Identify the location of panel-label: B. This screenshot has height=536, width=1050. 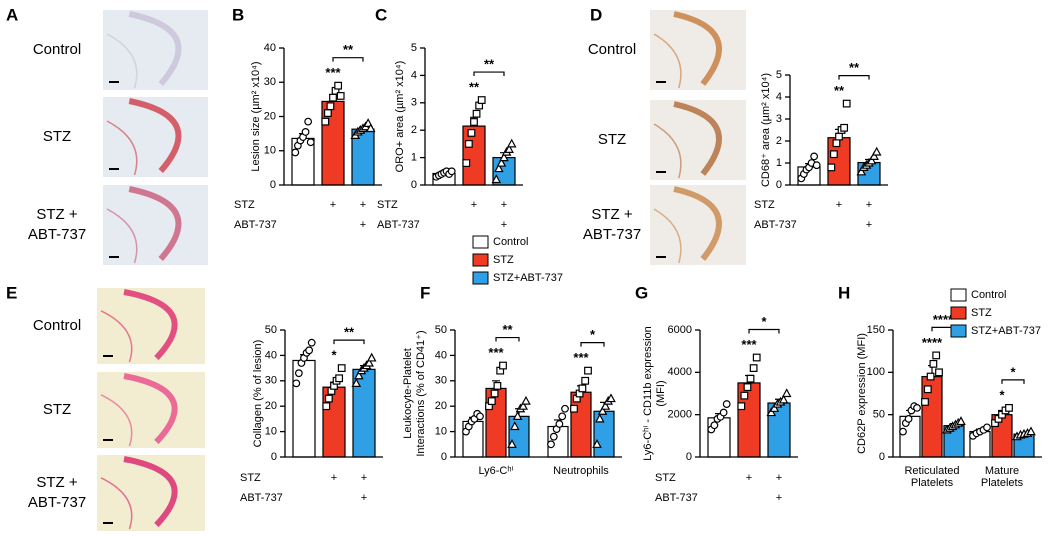
(238, 14).